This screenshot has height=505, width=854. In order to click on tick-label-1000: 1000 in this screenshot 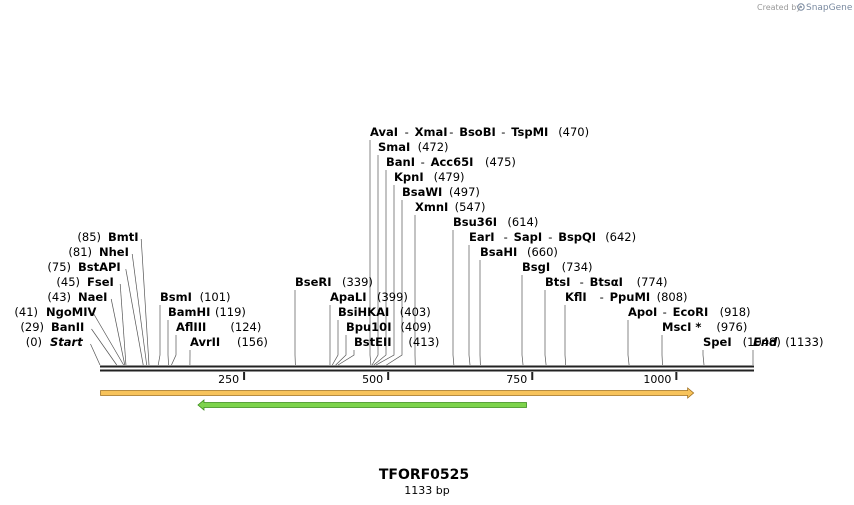, I will do `click(657, 379)`.